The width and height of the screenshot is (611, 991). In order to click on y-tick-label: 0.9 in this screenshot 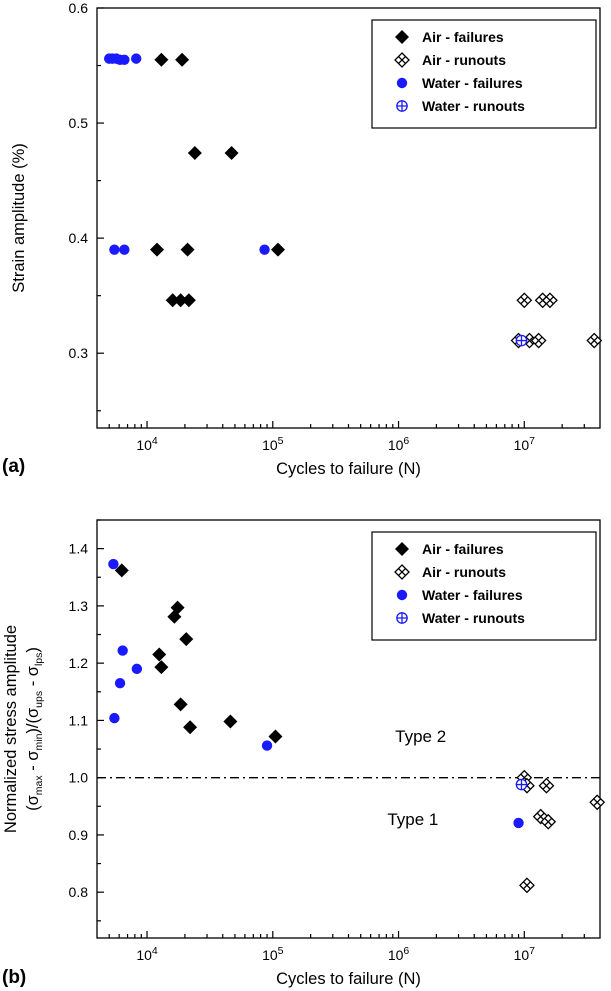, I will do `click(79, 835)`.